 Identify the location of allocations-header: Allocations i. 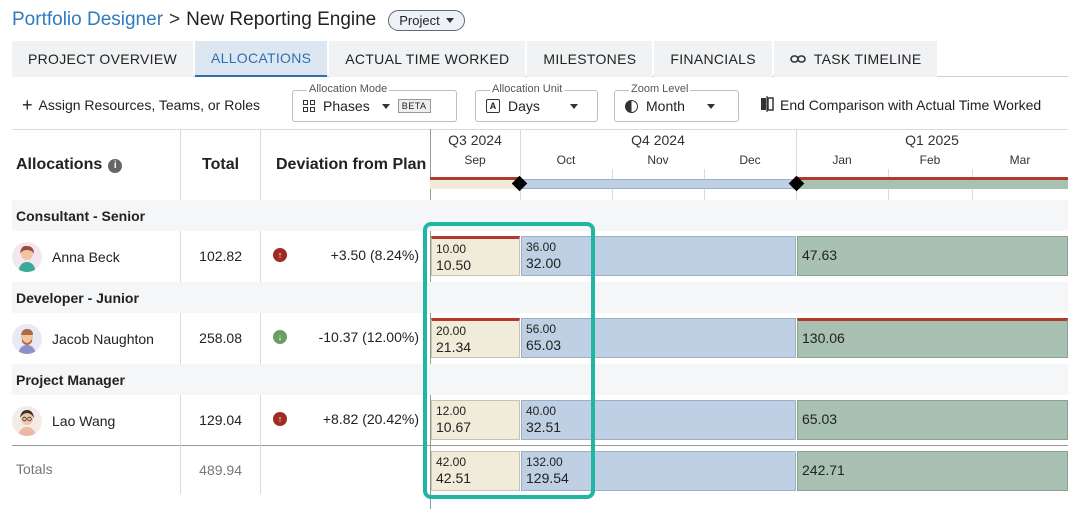
(69, 165).